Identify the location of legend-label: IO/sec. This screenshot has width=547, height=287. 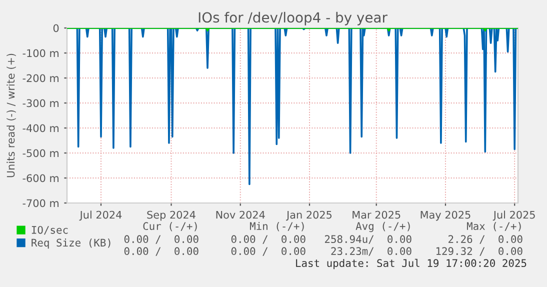
(50, 230).